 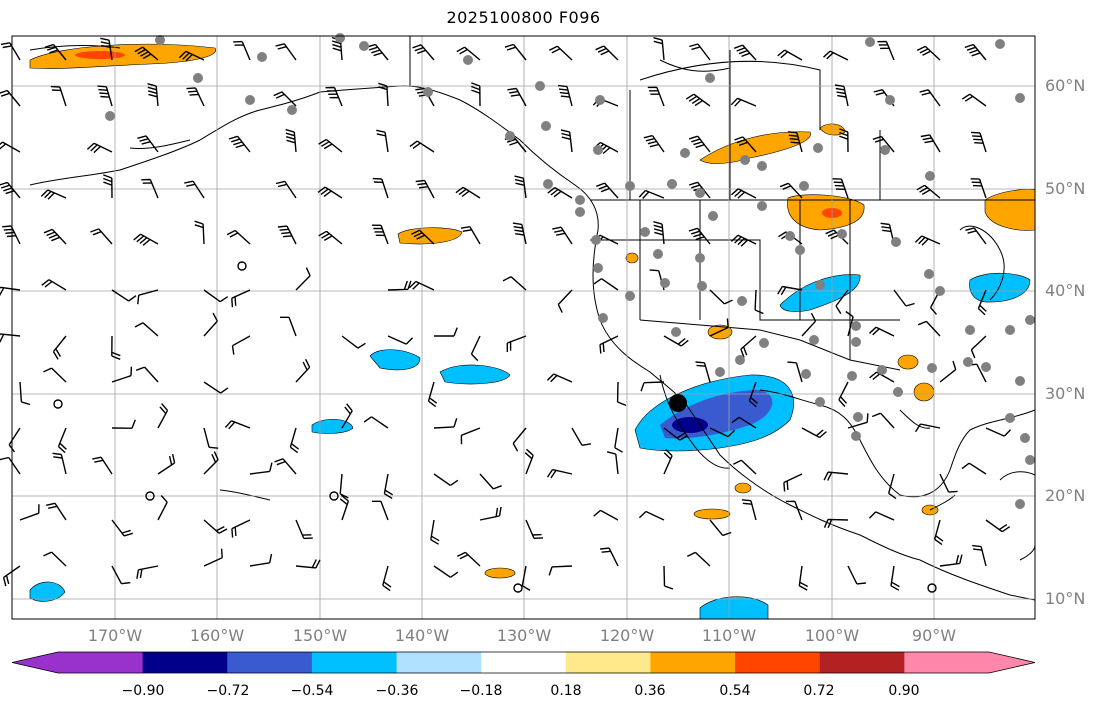 What do you see at coordinates (650, 691) in the screenshot?
I see `colorbar-tick-label: 0.36` at bounding box center [650, 691].